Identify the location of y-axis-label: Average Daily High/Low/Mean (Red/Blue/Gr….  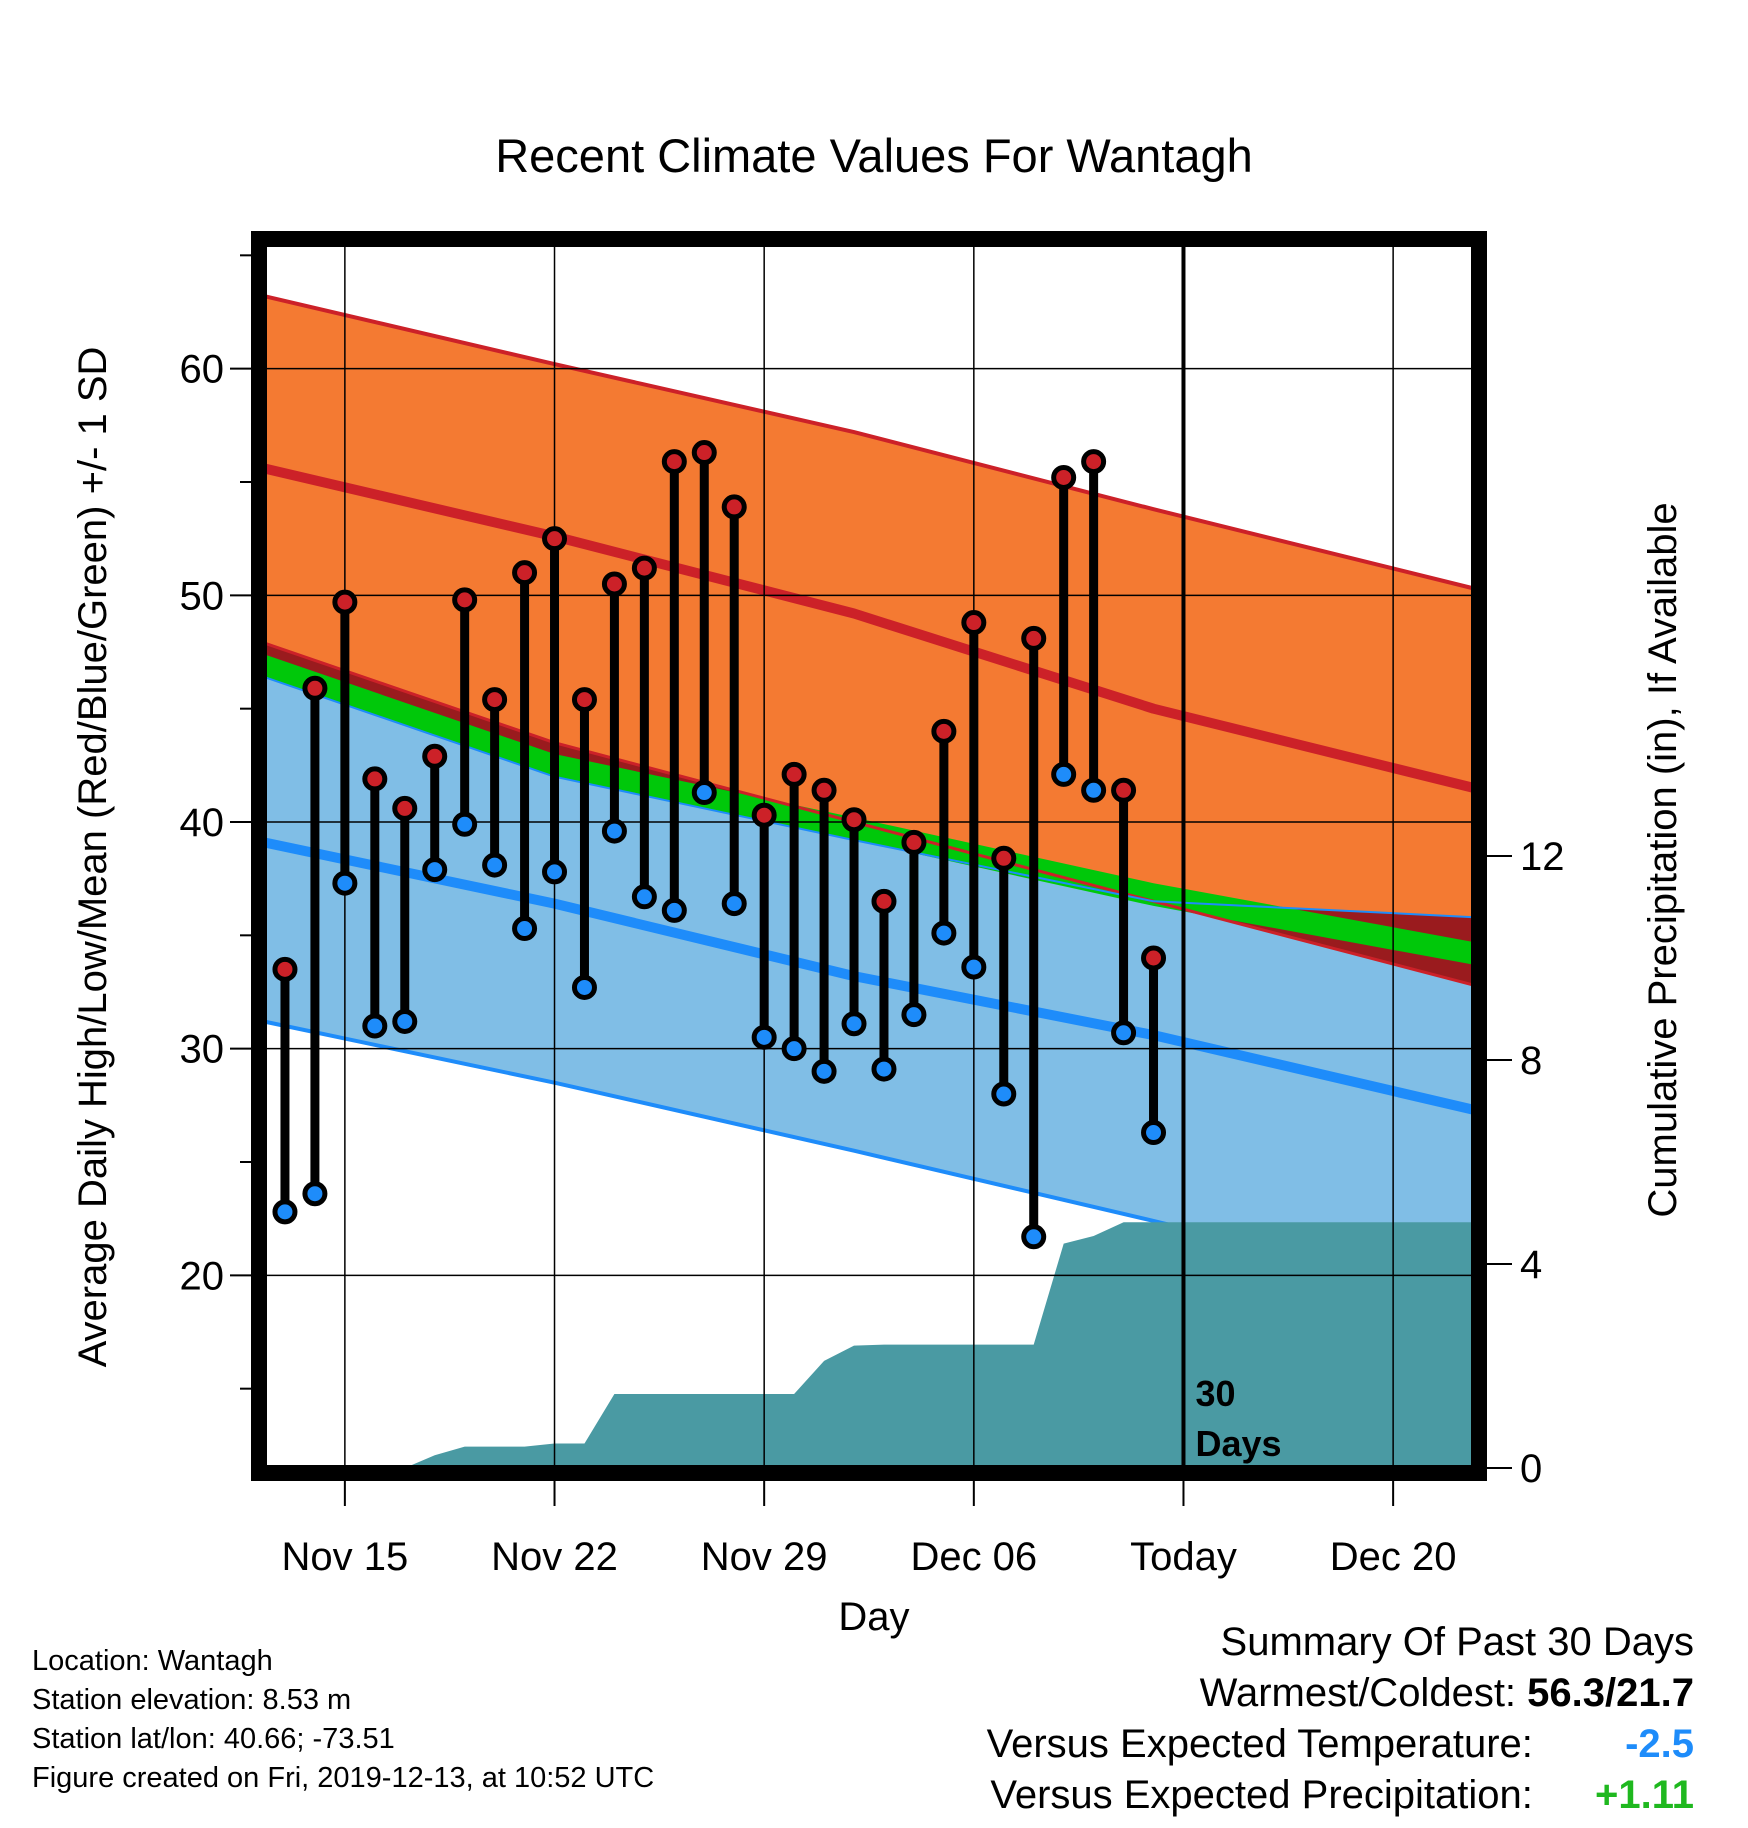
(93, 857).